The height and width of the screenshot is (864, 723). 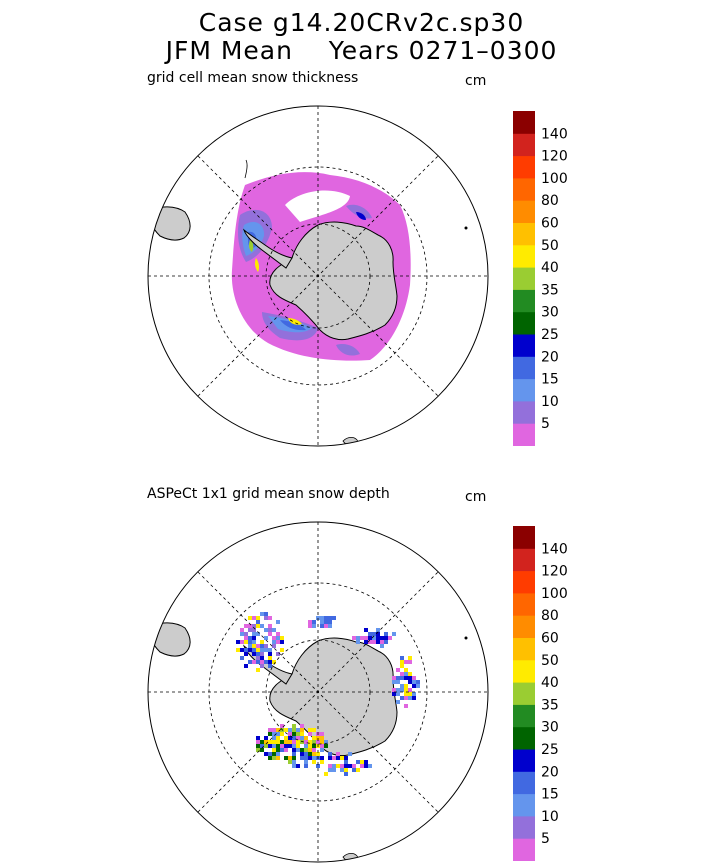 What do you see at coordinates (540, 278) in the screenshot?
I see `colorbar-top: 5 10 15 20 25 30 35 40 50 60 80 100 120 140` at bounding box center [540, 278].